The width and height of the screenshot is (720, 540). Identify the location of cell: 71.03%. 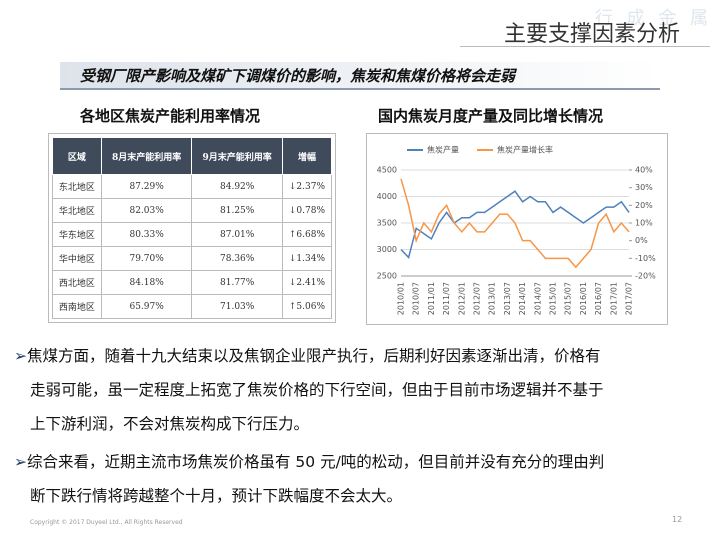
(237, 306).